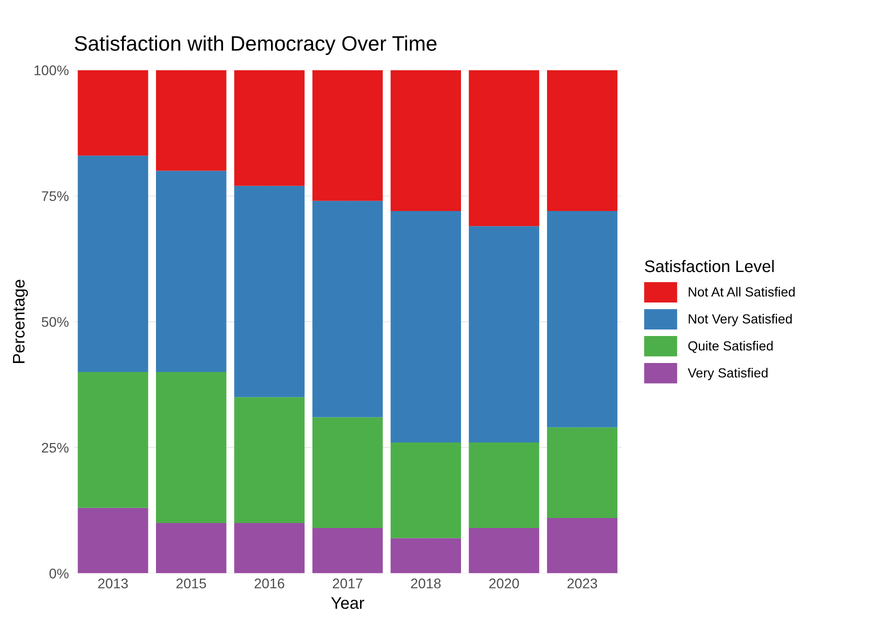  I want to click on y-axis-title: Percentage, so click(20, 321).